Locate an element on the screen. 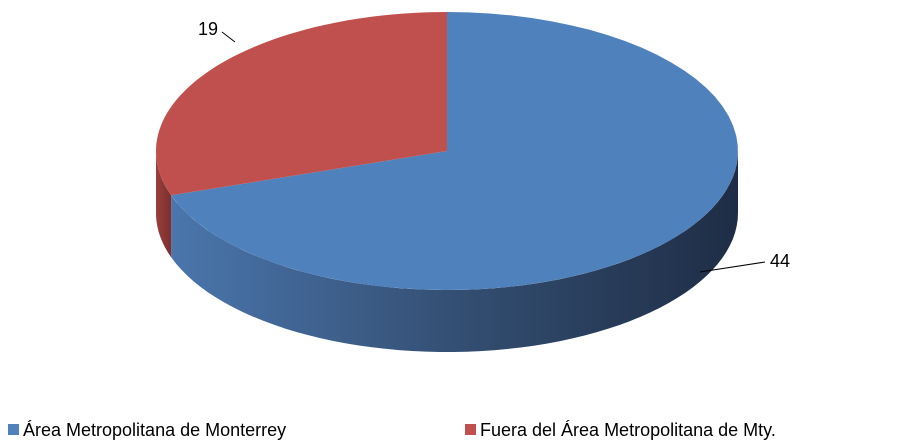 Image resolution: width=900 pixels, height=443 pixels. legend-label: Área Metropolitana de Monterrey is located at coordinates (154, 430).